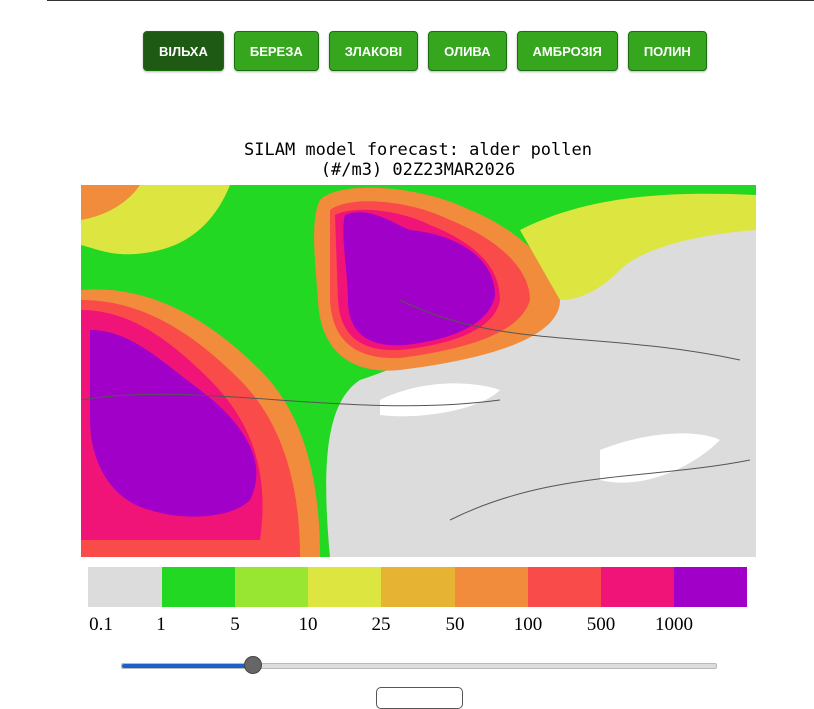  I want to click on legend-label: 25, so click(381, 624).